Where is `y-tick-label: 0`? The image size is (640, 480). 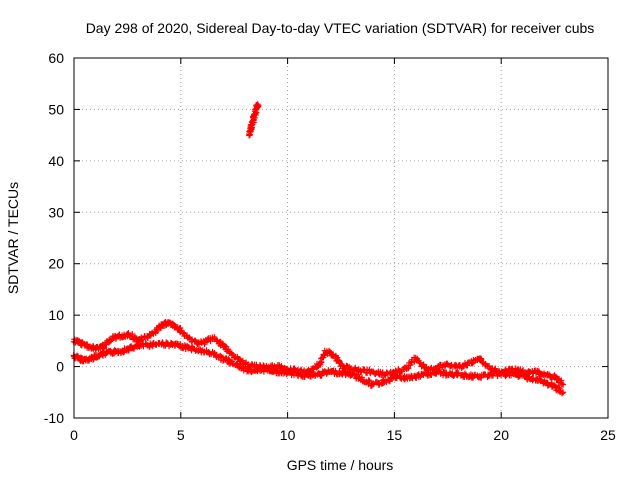
y-tick-label: 0 is located at coordinates (60, 367).